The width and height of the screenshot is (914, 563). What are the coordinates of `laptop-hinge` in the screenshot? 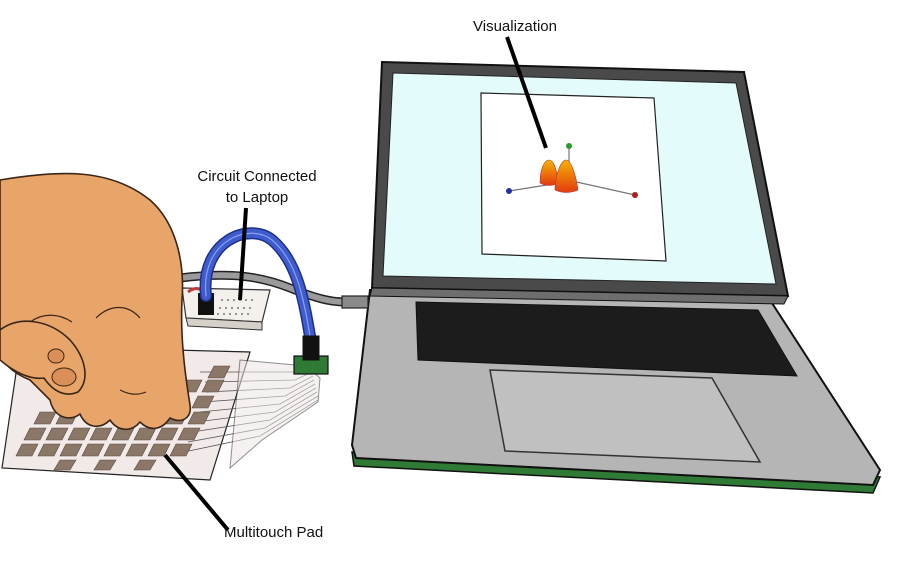 It's located at (579, 296).